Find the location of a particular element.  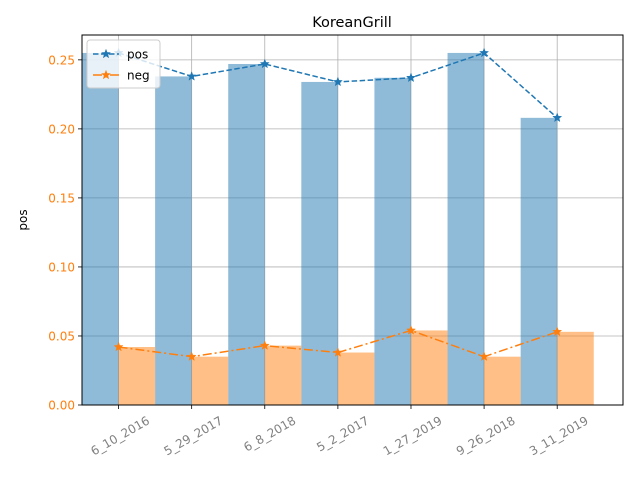

y-tick-label: 0.05 is located at coordinates (61, 336).